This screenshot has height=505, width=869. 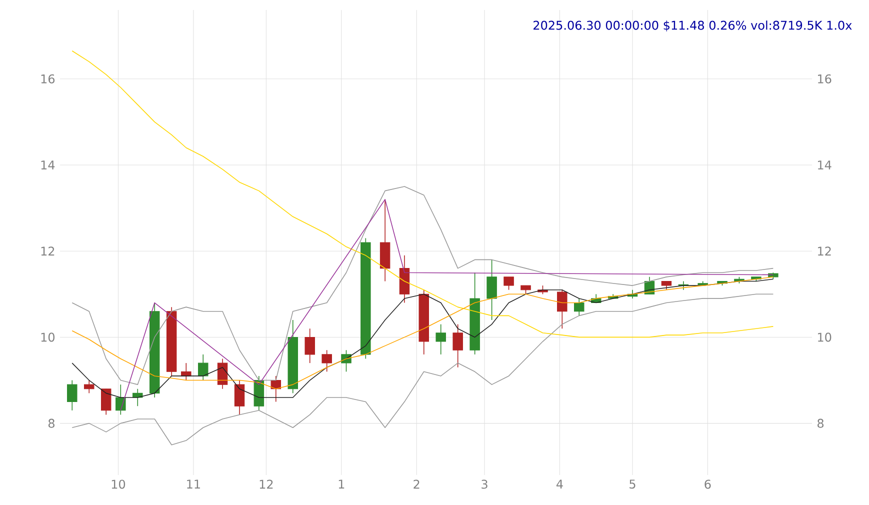 I want to click on x-tick-label: 2, so click(x=417, y=484).